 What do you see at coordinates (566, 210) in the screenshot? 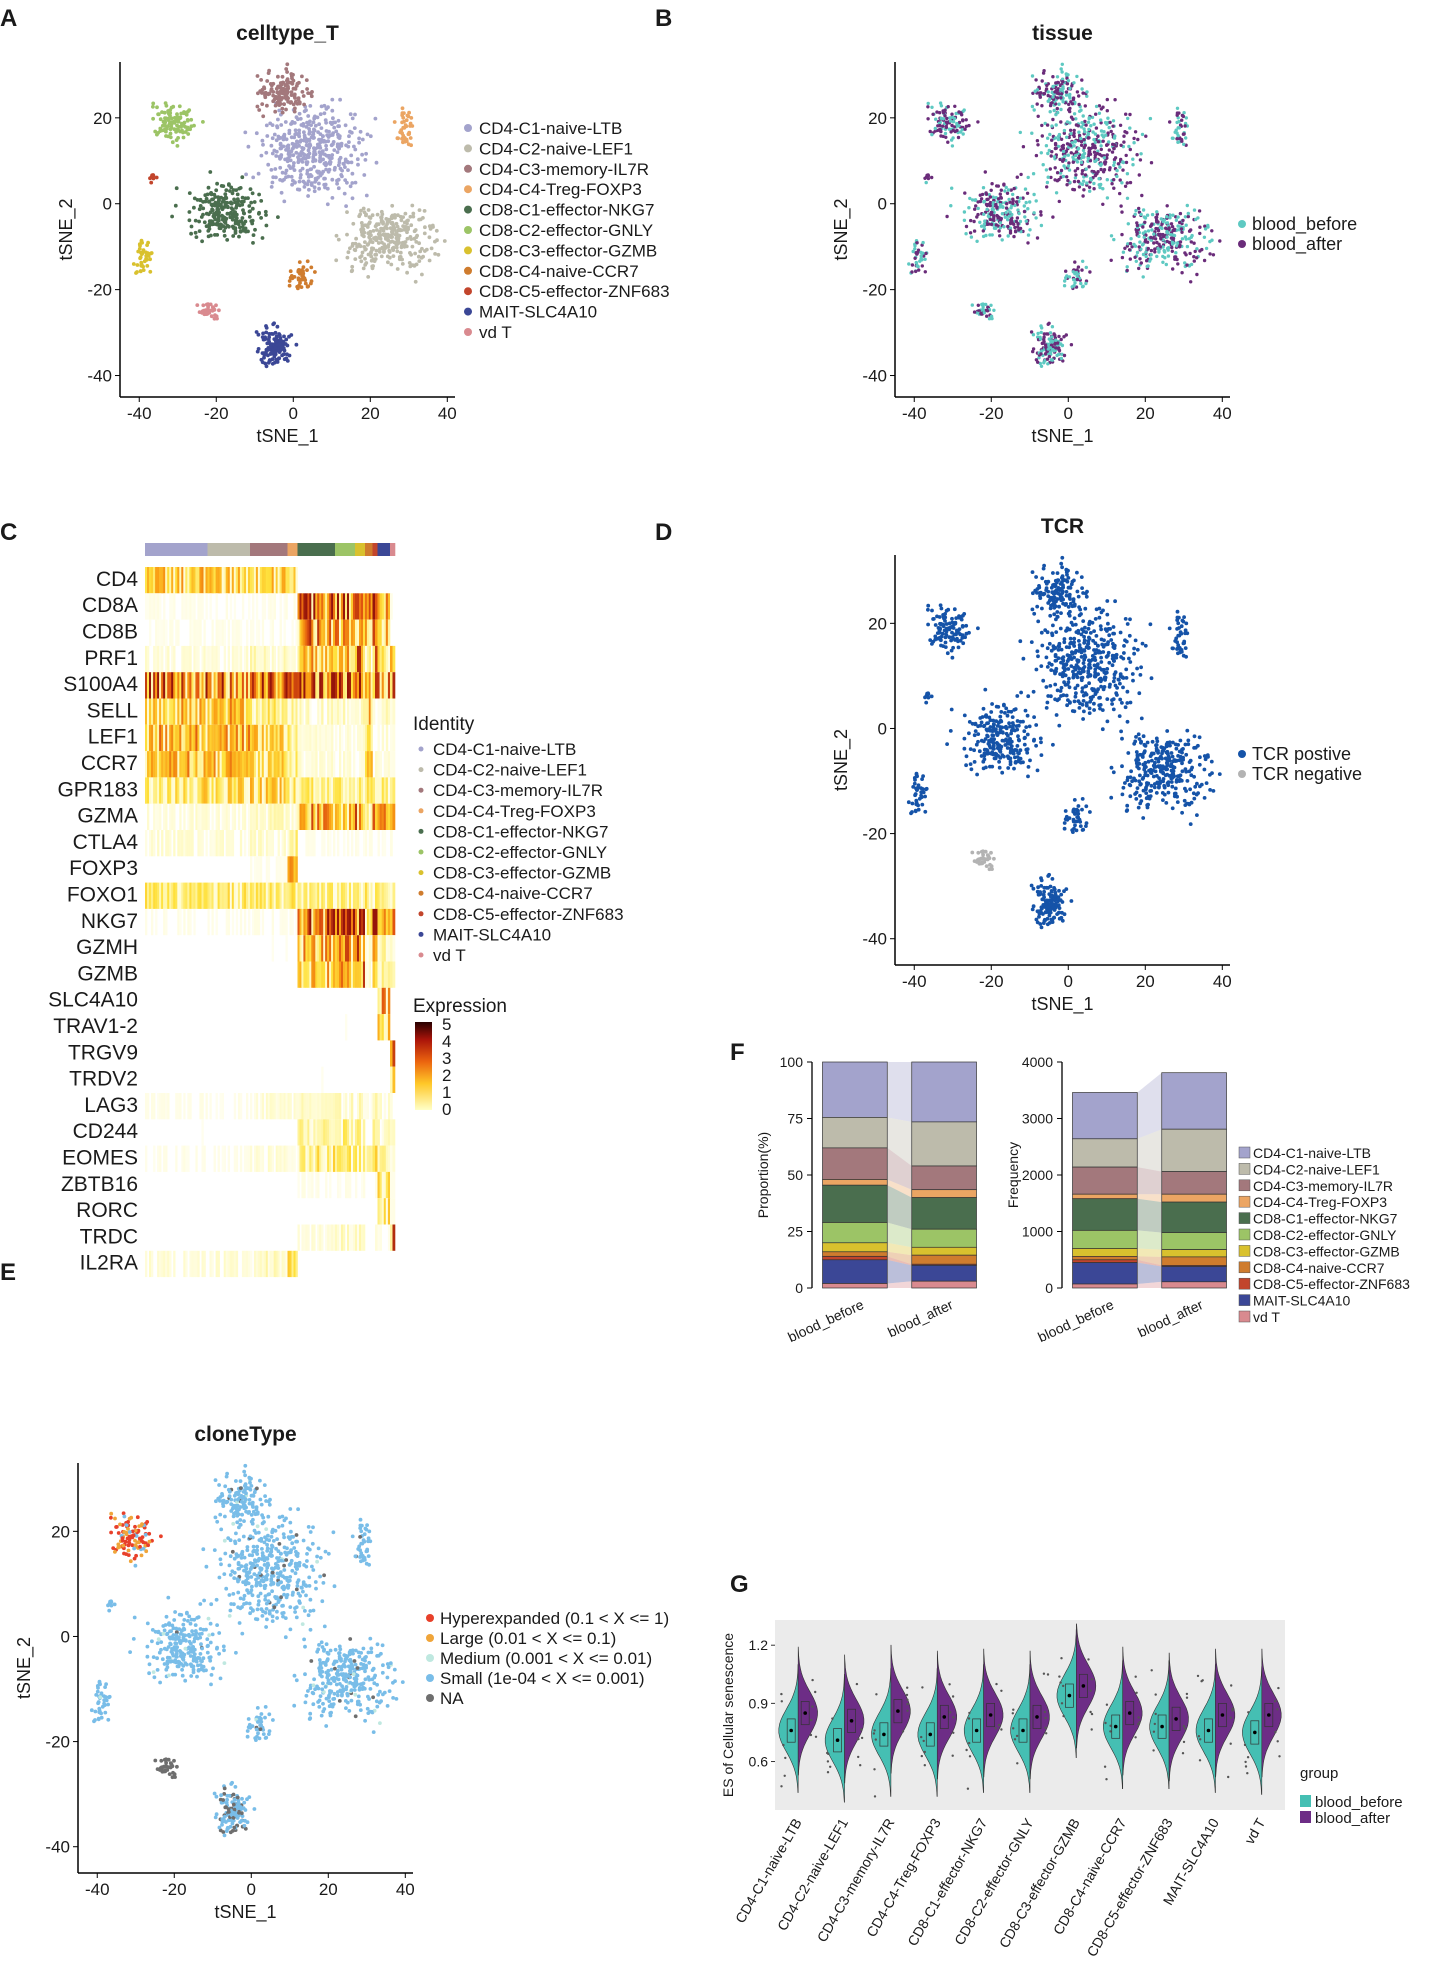
I see `legend-label: CD8-C1-effector-NKG7` at bounding box center [566, 210].